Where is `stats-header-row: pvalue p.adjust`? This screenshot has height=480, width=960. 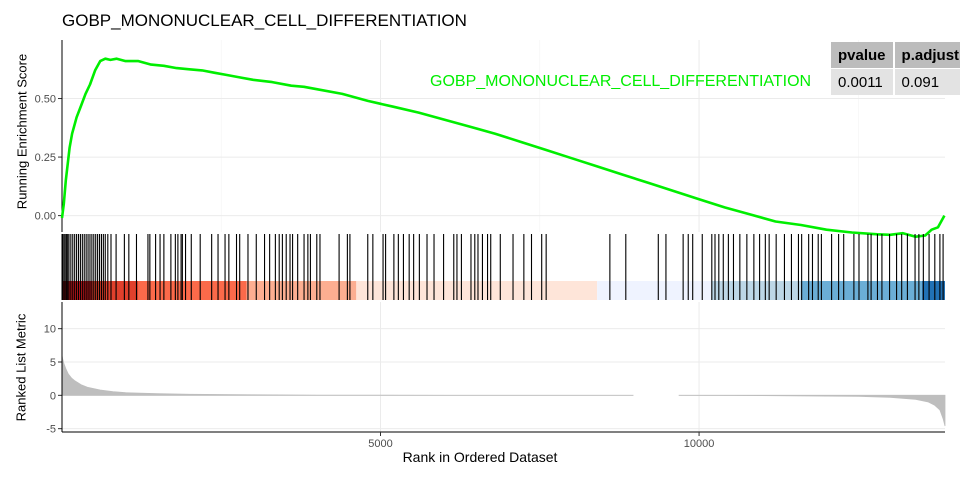 stats-header-row: pvalue p.adjust is located at coordinates (895, 55).